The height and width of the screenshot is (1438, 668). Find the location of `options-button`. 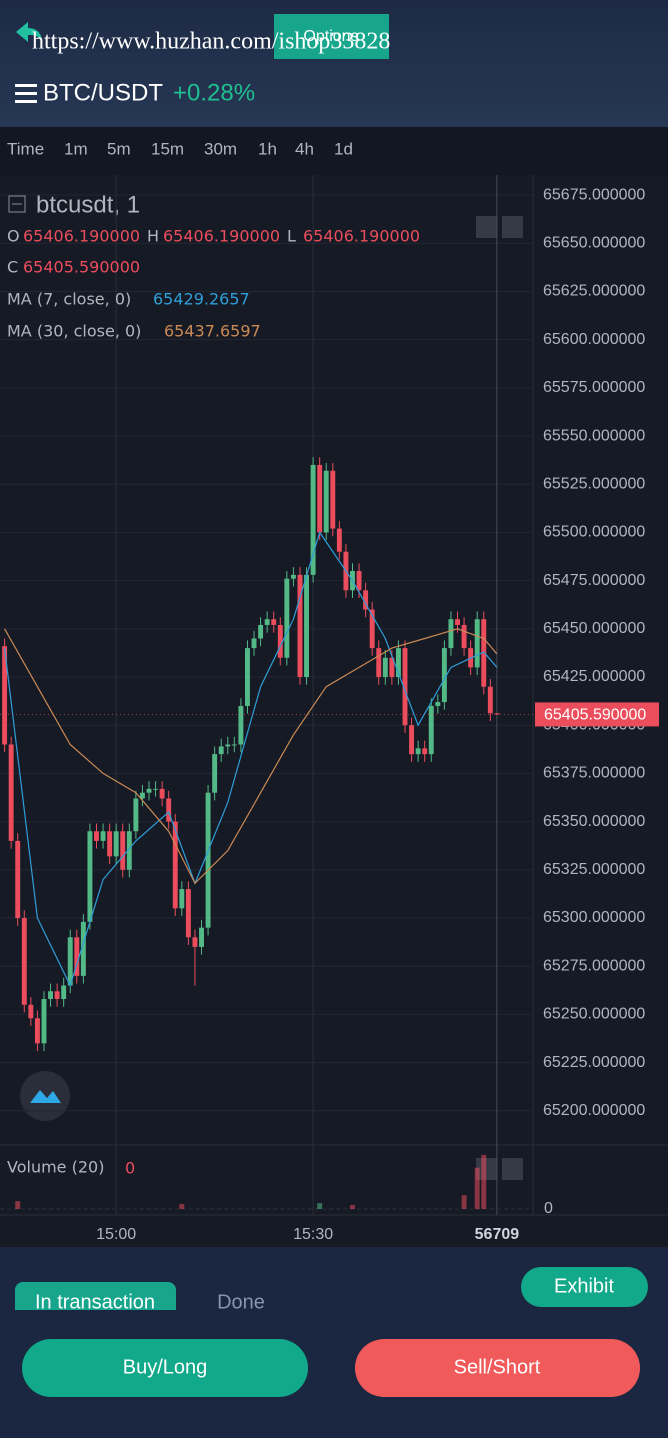

options-button is located at coordinates (331, 36).